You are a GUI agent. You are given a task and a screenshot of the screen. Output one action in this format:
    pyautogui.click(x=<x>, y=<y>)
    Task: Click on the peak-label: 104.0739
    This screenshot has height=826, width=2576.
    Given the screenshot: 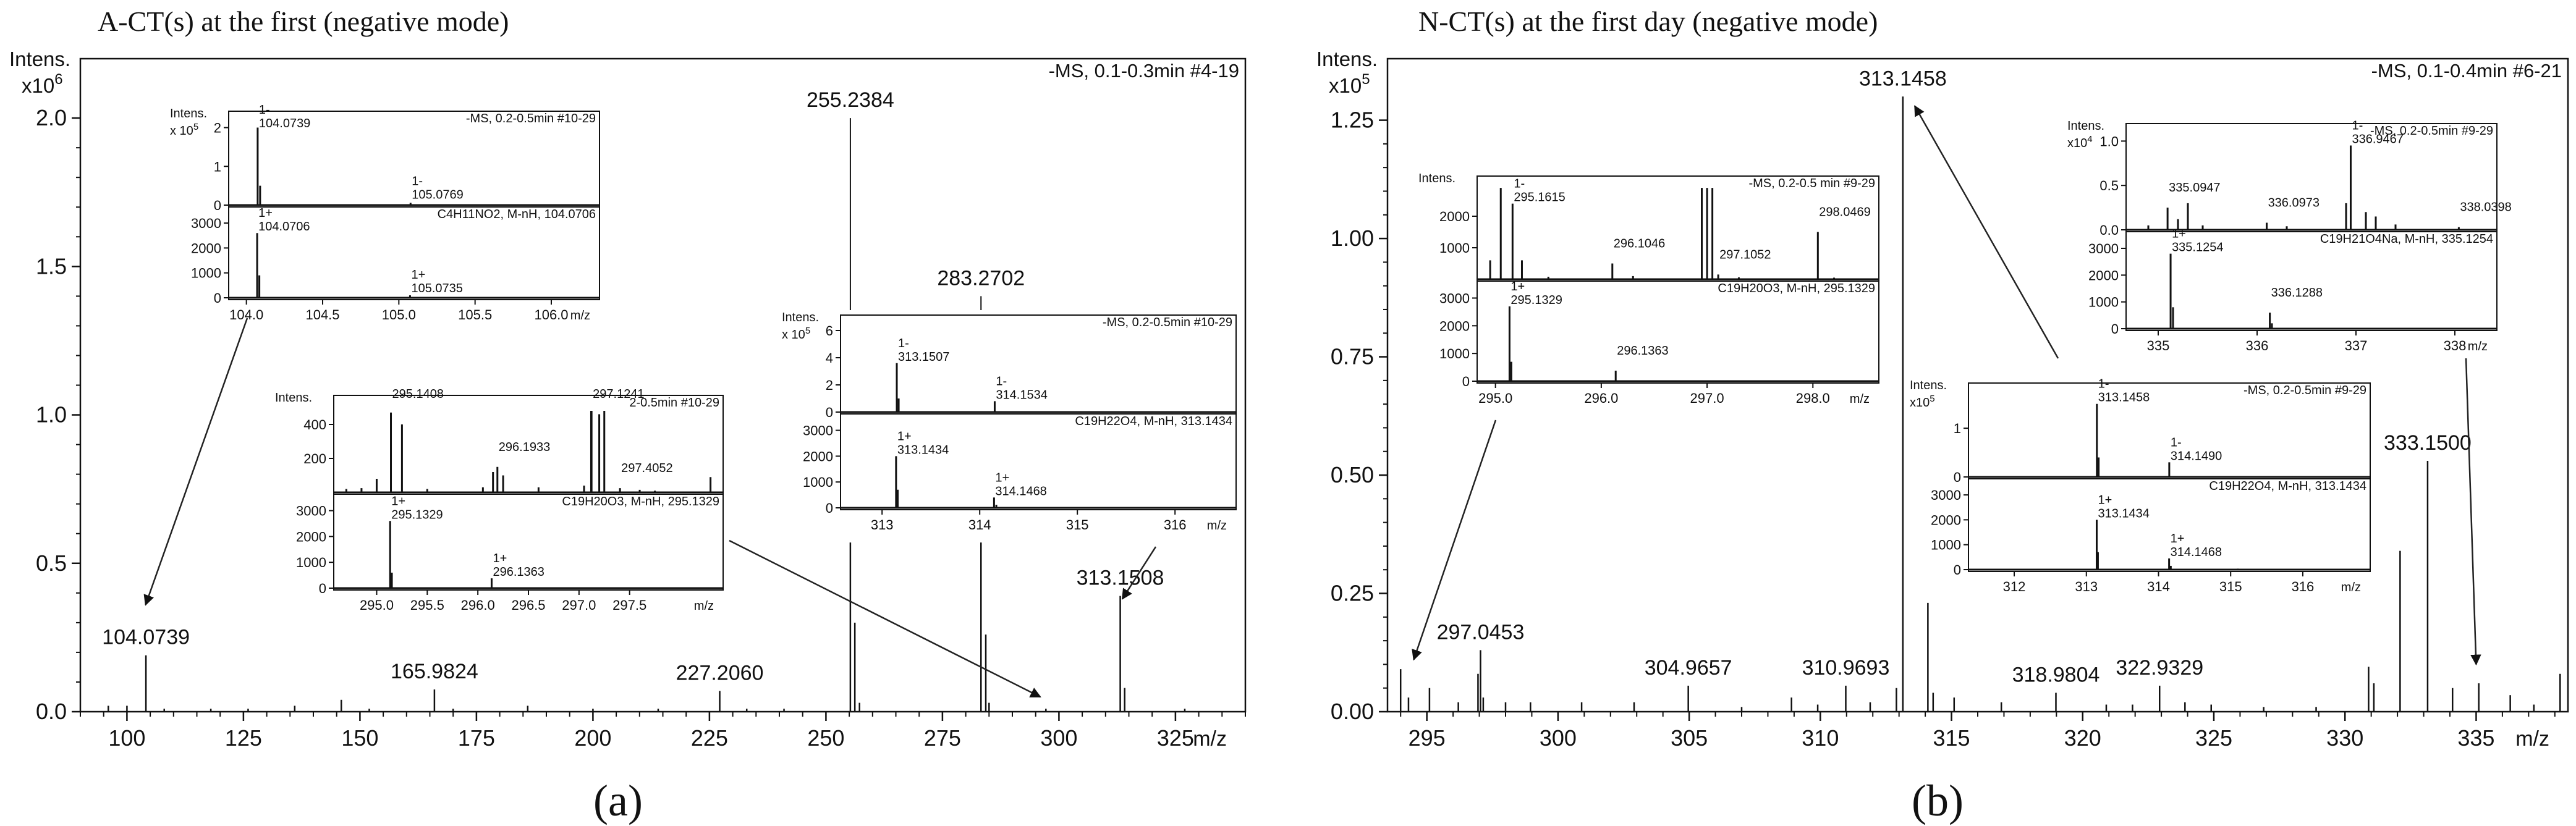 What is the action you would take?
    pyautogui.click(x=146, y=637)
    